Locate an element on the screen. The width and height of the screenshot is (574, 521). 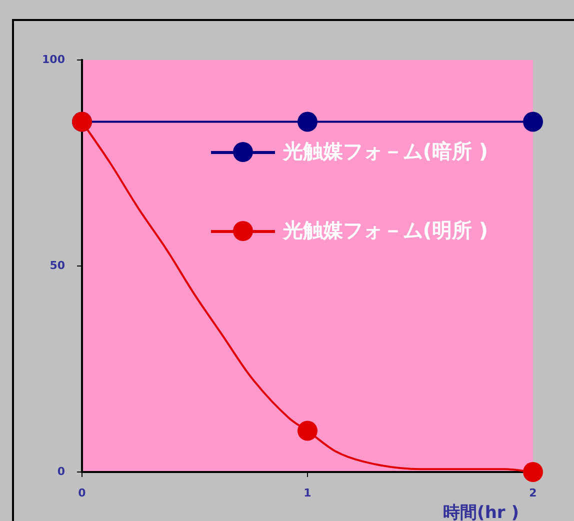
y-tick-label: 100 is located at coordinates (54, 59).